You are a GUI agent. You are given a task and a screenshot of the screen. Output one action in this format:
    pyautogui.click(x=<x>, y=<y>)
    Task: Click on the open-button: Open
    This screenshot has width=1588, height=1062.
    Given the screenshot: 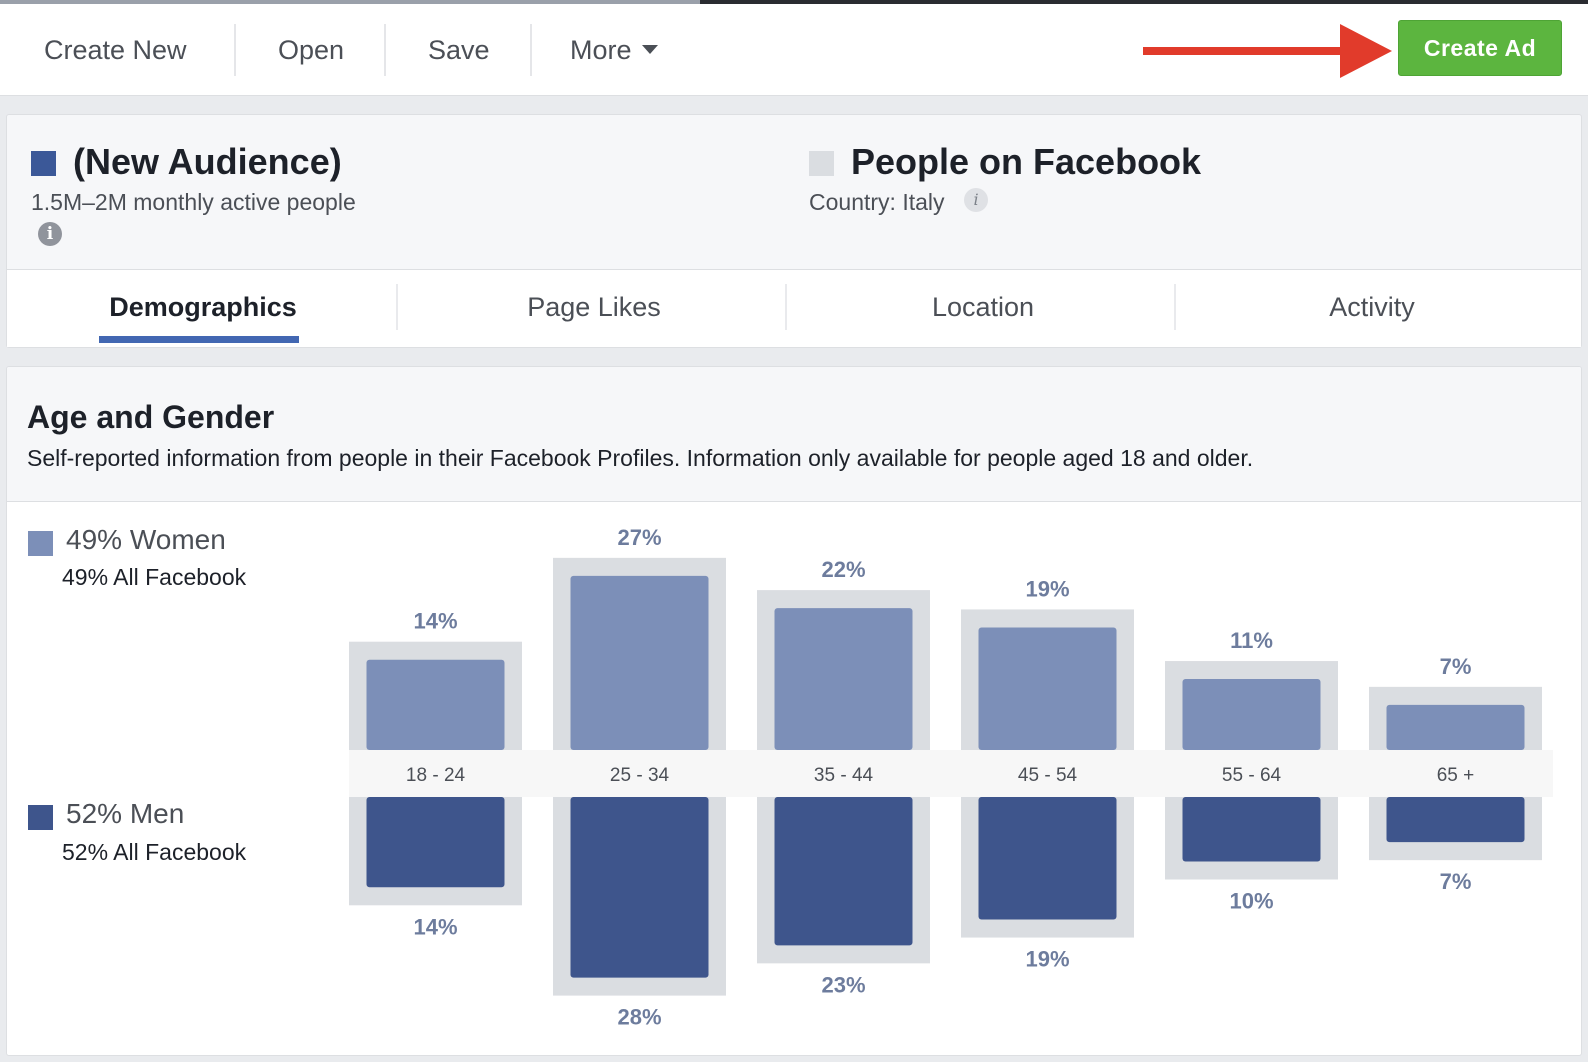 What is the action you would take?
    pyautogui.click(x=311, y=50)
    